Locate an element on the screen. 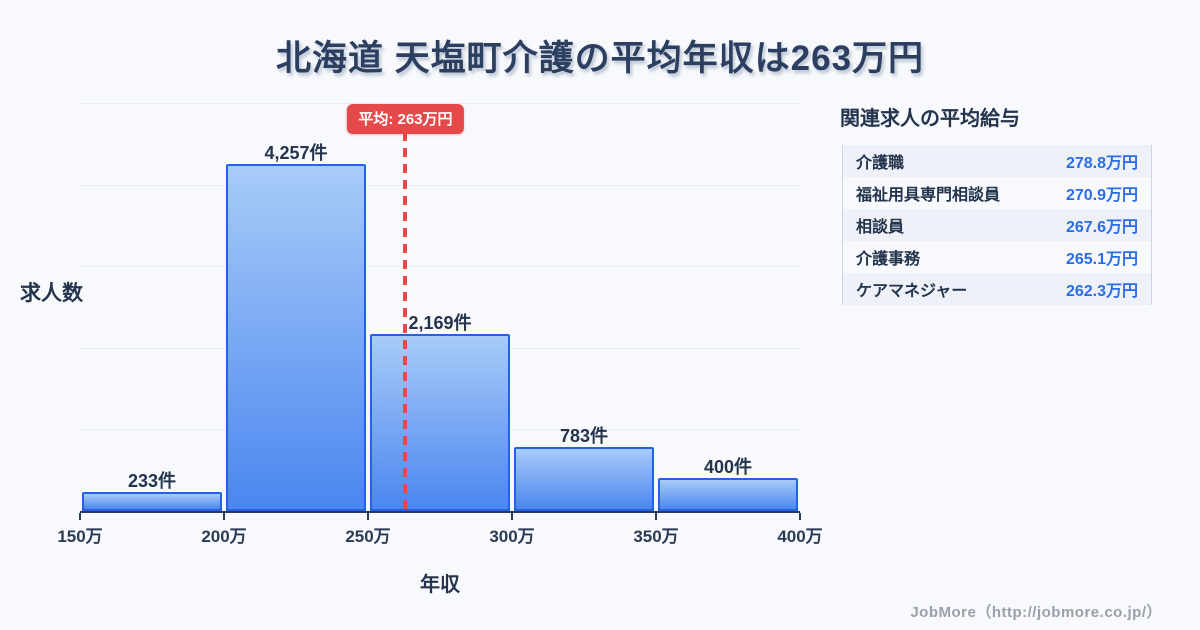 The image size is (1200, 630). job-title: ケアマネジャー is located at coordinates (912, 291).